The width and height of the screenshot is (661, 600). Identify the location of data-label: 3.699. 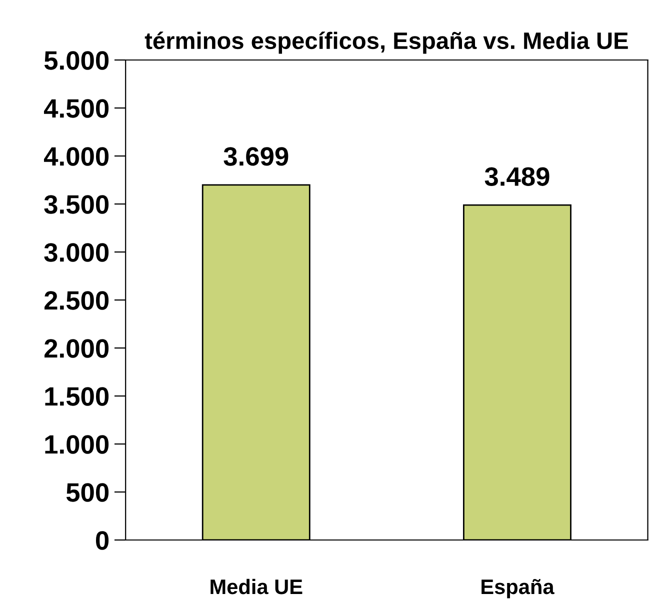
(256, 156).